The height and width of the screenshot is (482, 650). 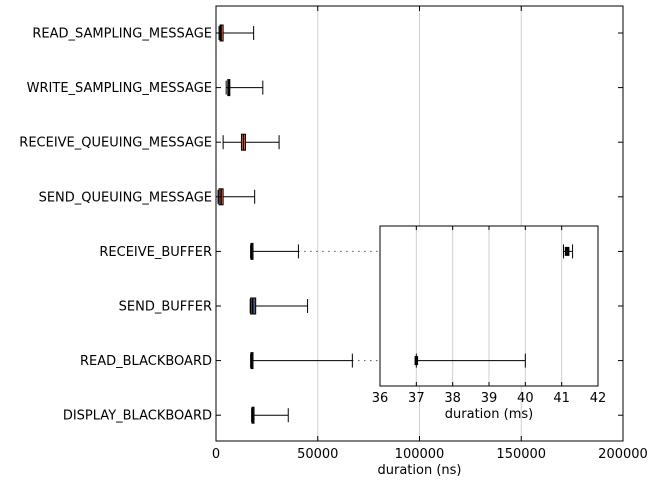 What do you see at coordinates (420, 470) in the screenshot?
I see `main-x-axis-label: duration (ns)` at bounding box center [420, 470].